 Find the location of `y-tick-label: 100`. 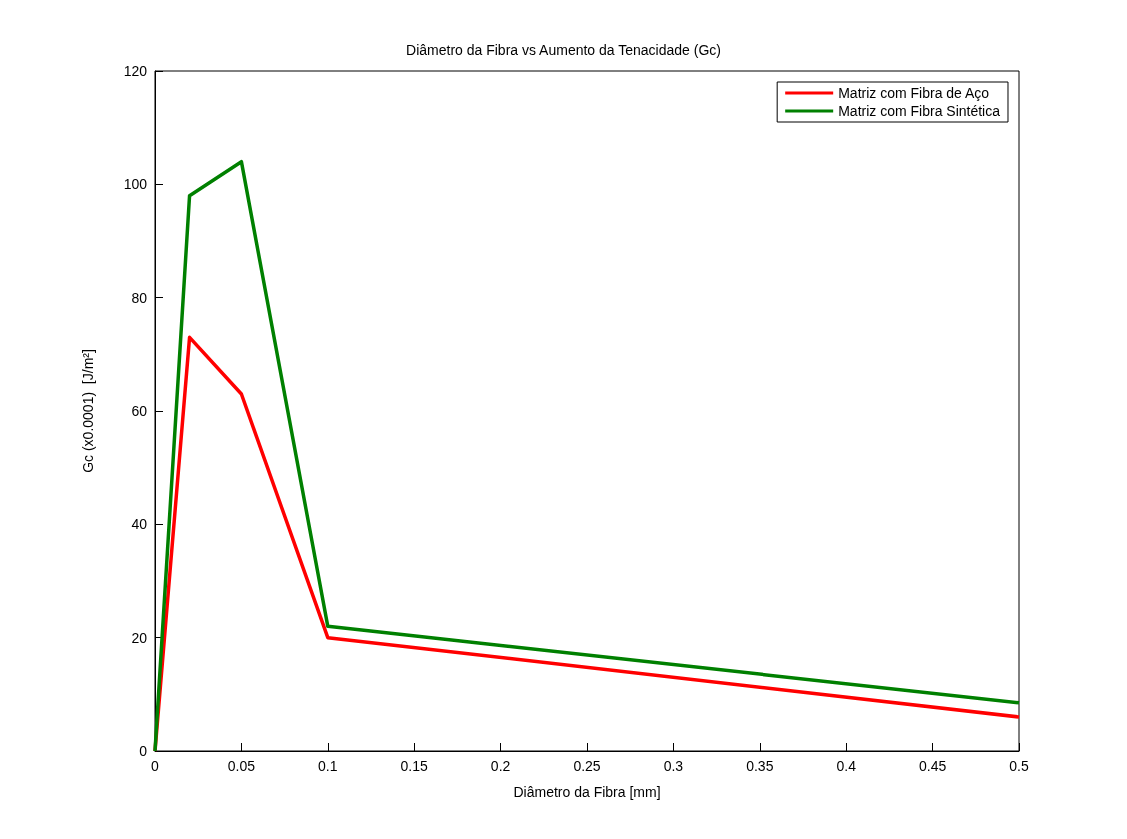

y-tick-label: 100 is located at coordinates (135, 184).